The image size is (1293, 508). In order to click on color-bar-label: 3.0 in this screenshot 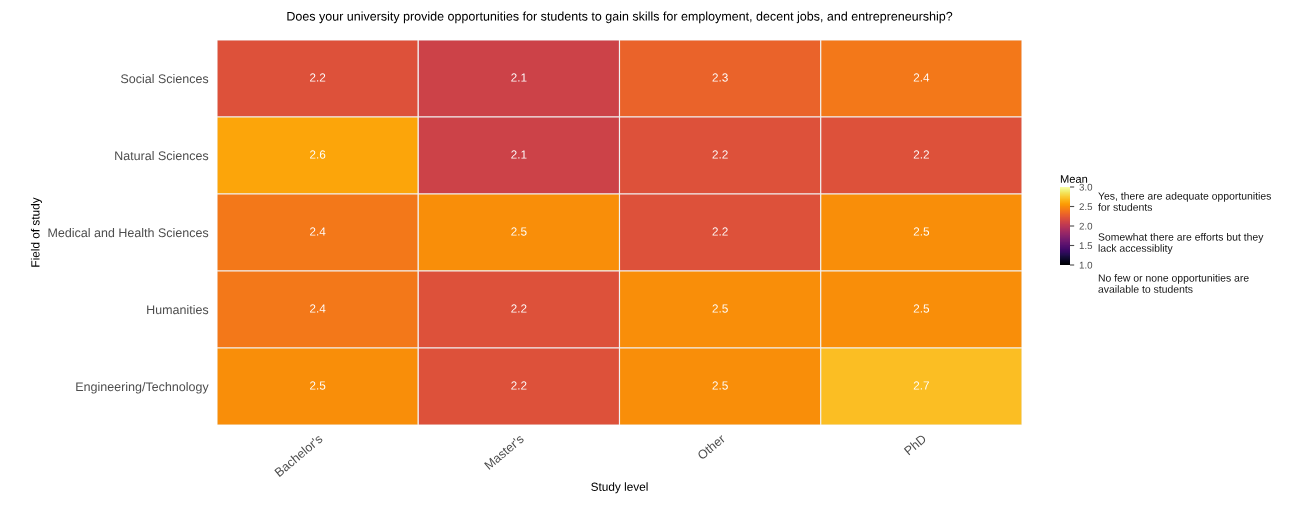, I will do `click(1086, 187)`.